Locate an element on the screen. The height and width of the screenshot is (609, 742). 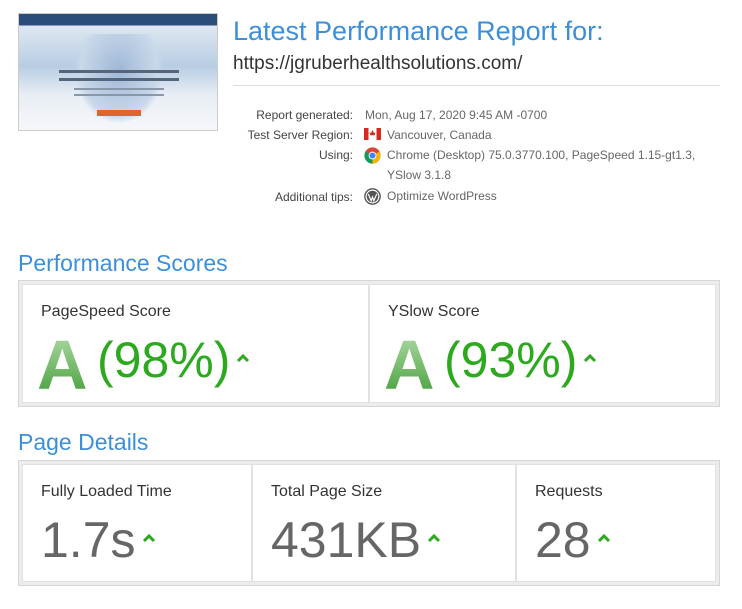
detail-label: Fully Loaded Time is located at coordinates (106, 491).